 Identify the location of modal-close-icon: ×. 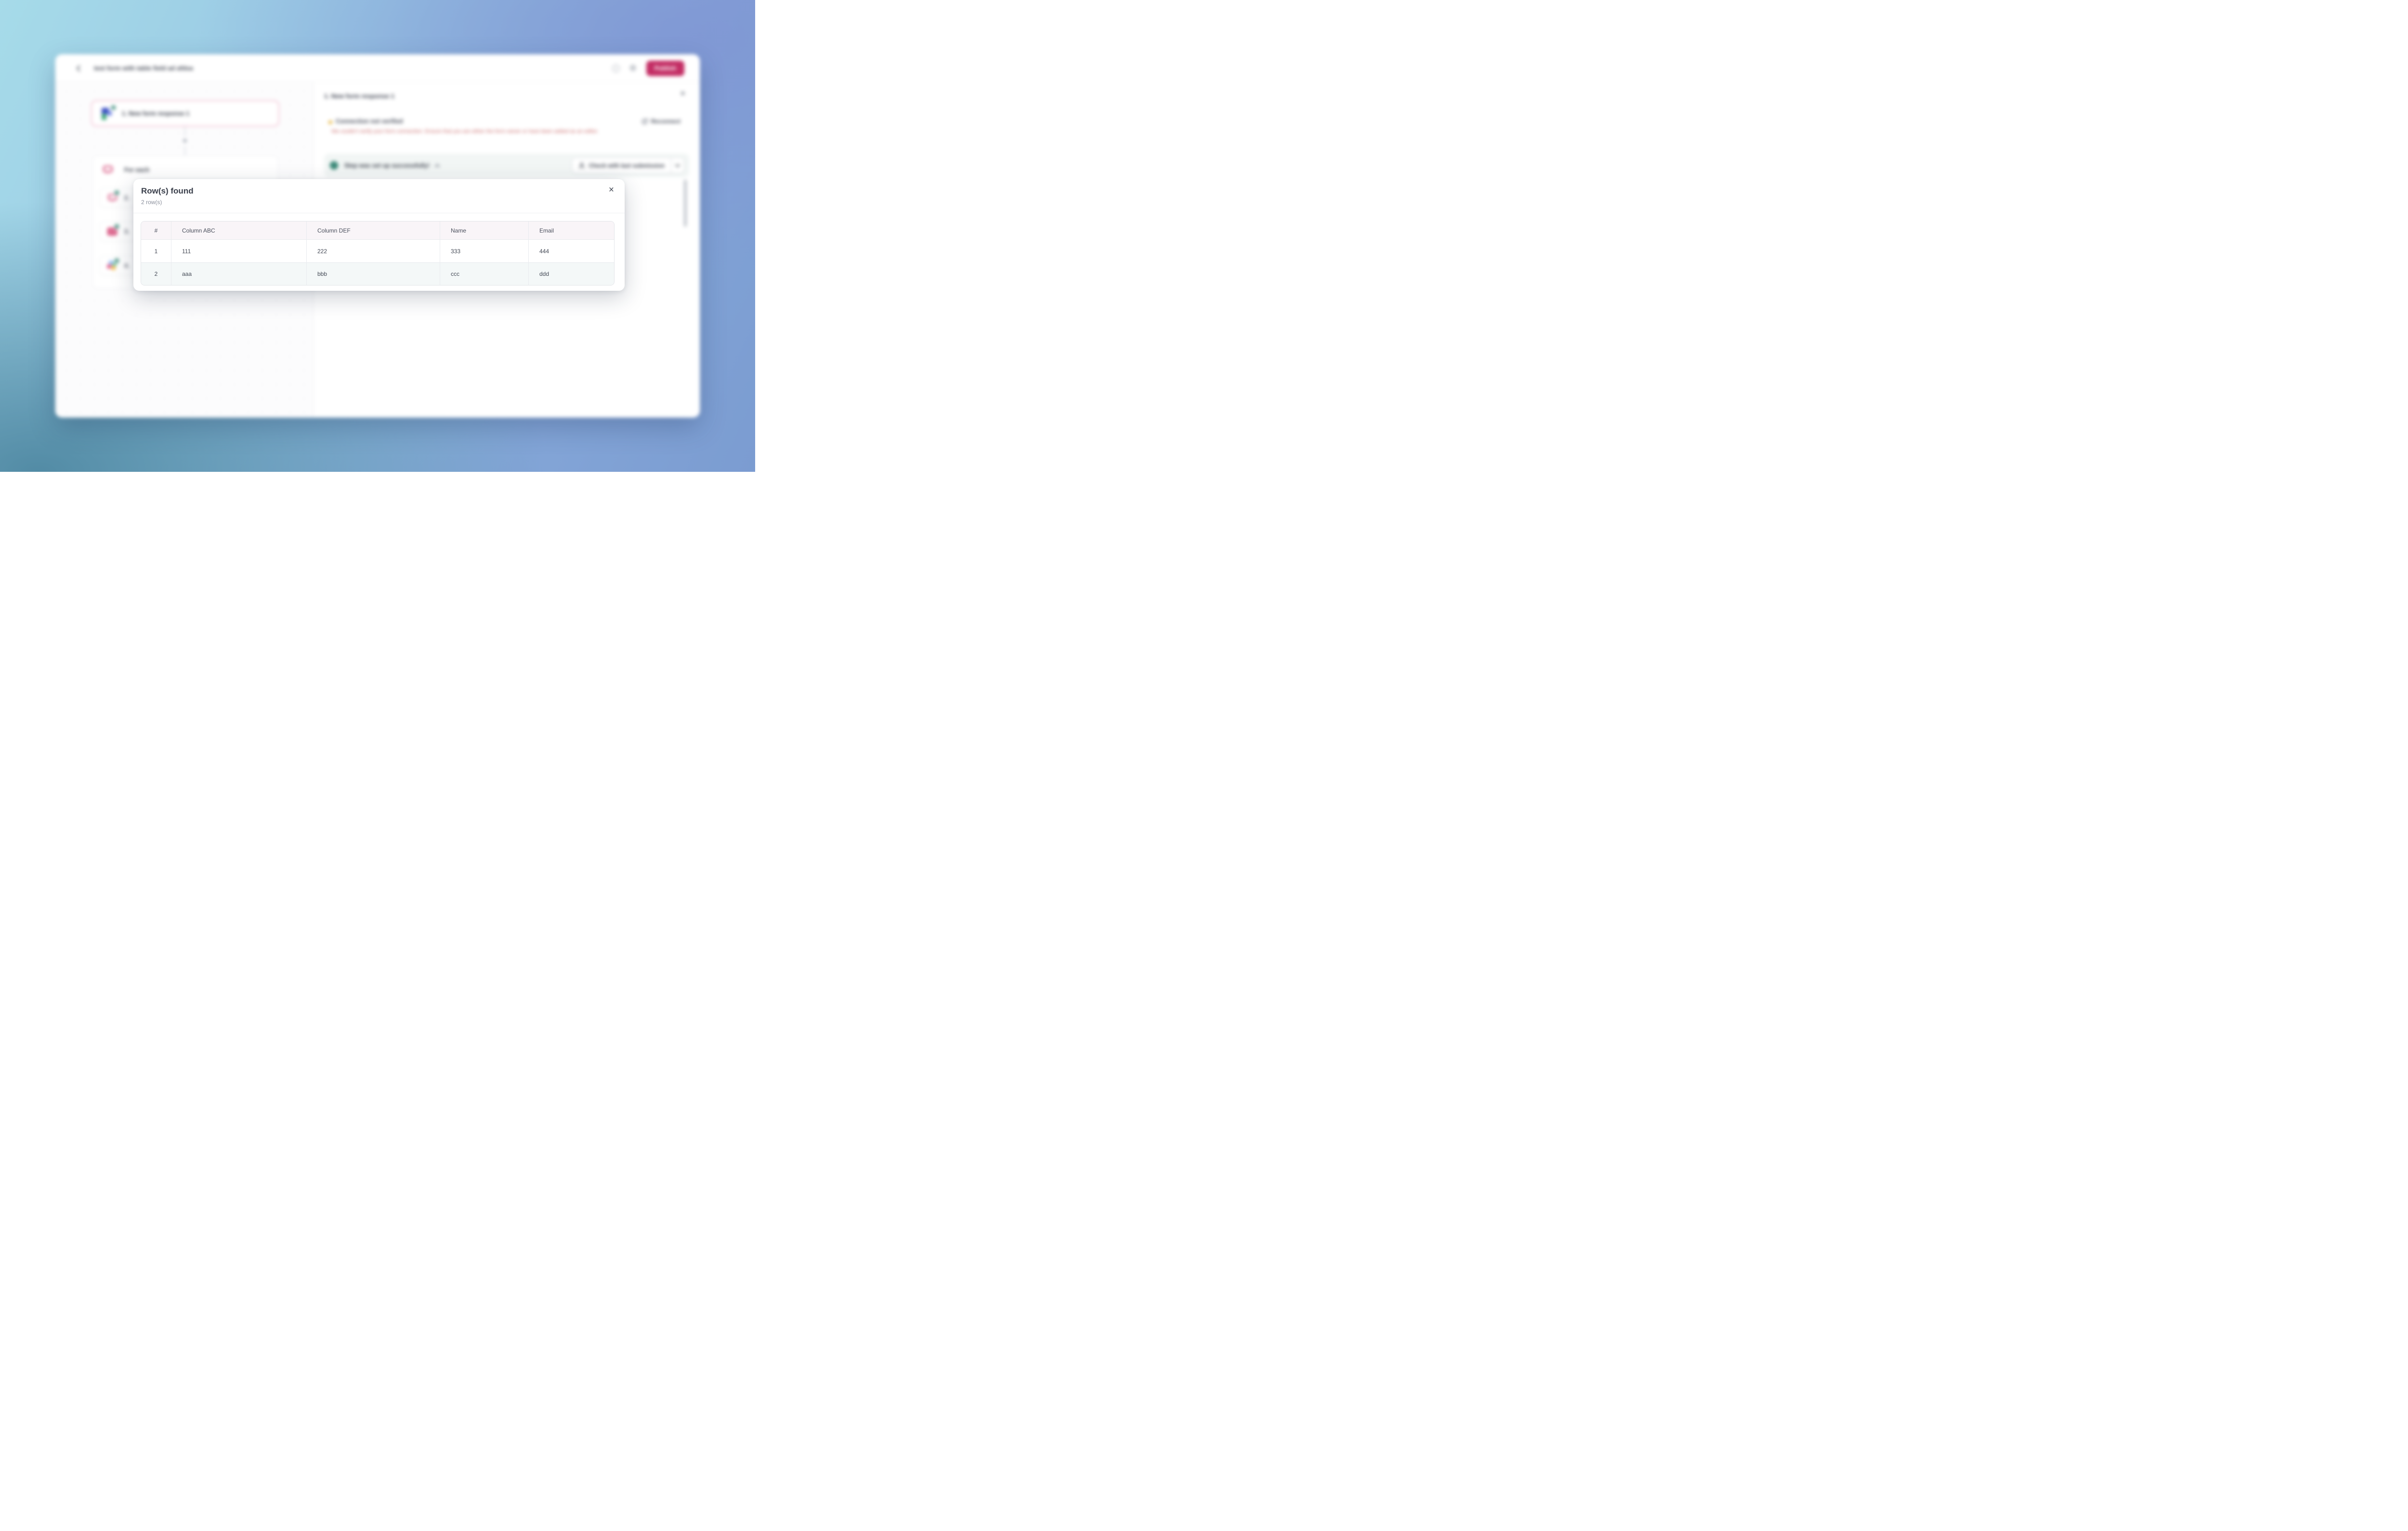
(611, 190).